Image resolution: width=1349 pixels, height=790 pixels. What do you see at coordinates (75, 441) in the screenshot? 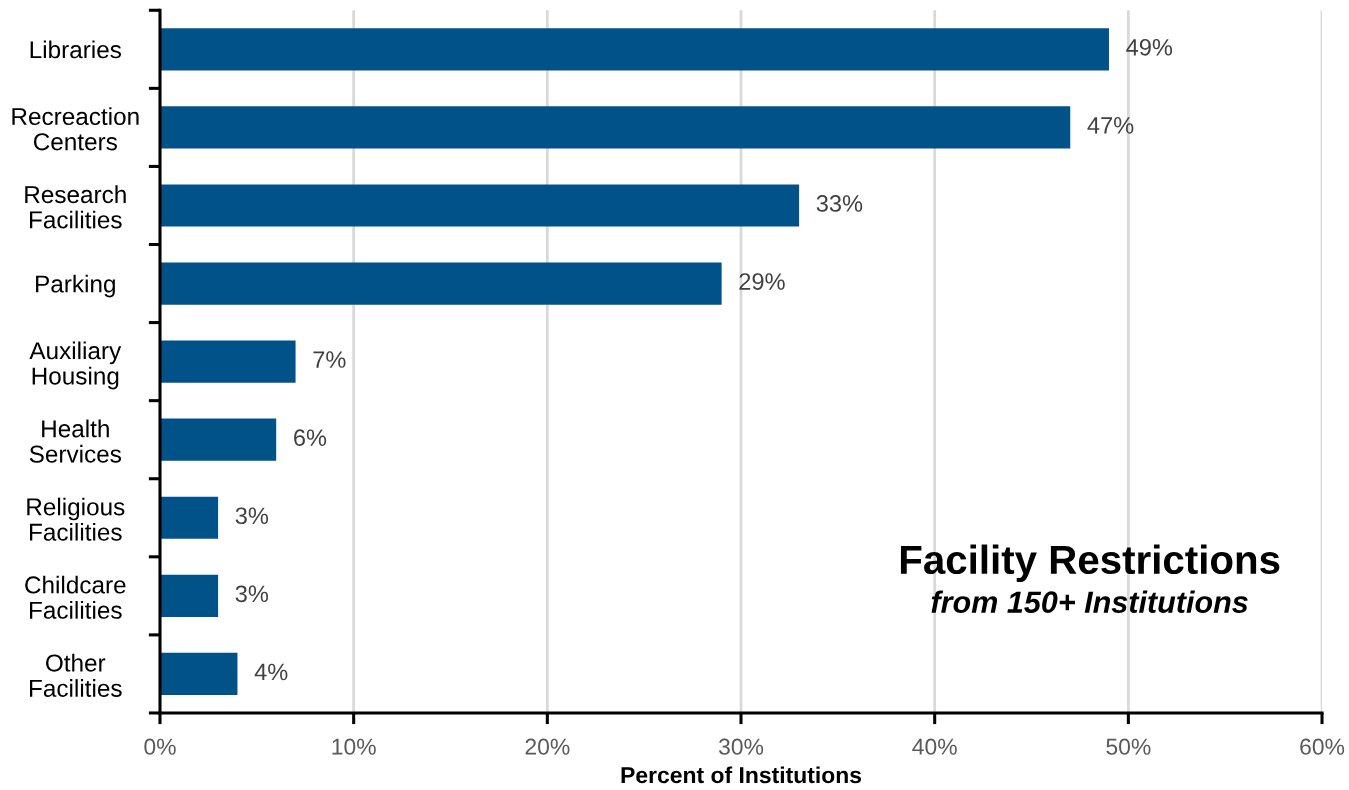
I see `y-tick-label: Health Services` at bounding box center [75, 441].